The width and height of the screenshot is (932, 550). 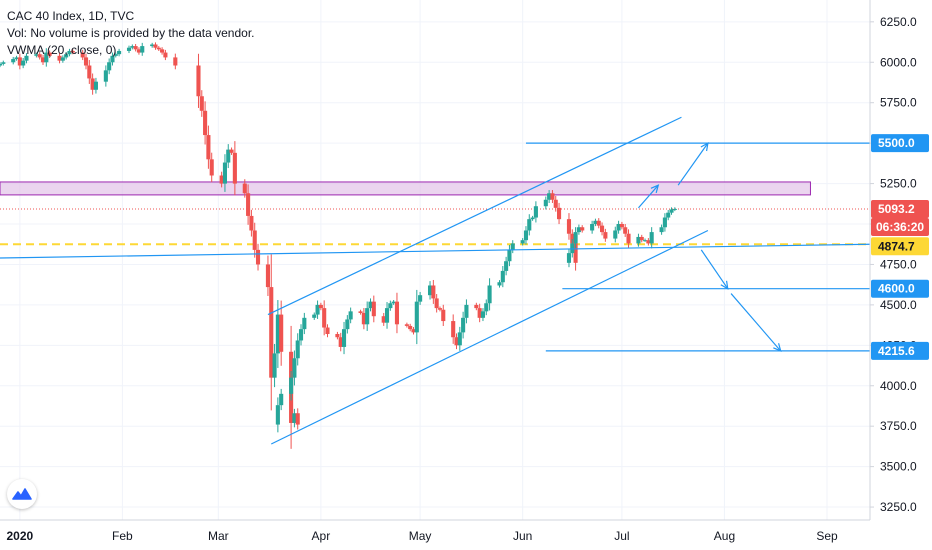 I want to click on time-tick-label: Mar, so click(x=218, y=536).